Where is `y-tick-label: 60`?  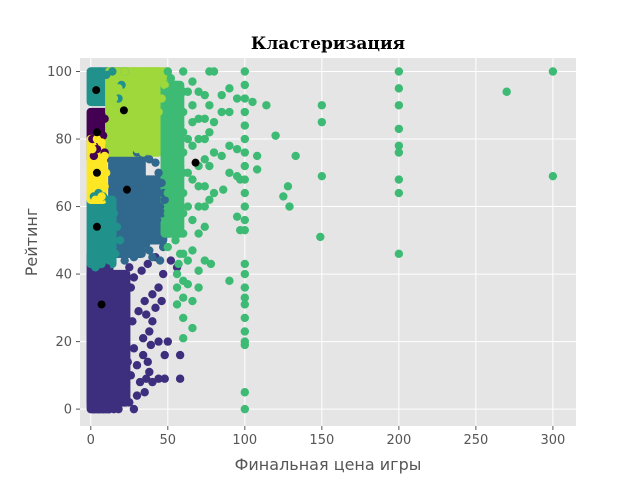
y-tick-label: 60 is located at coordinates (63, 207).